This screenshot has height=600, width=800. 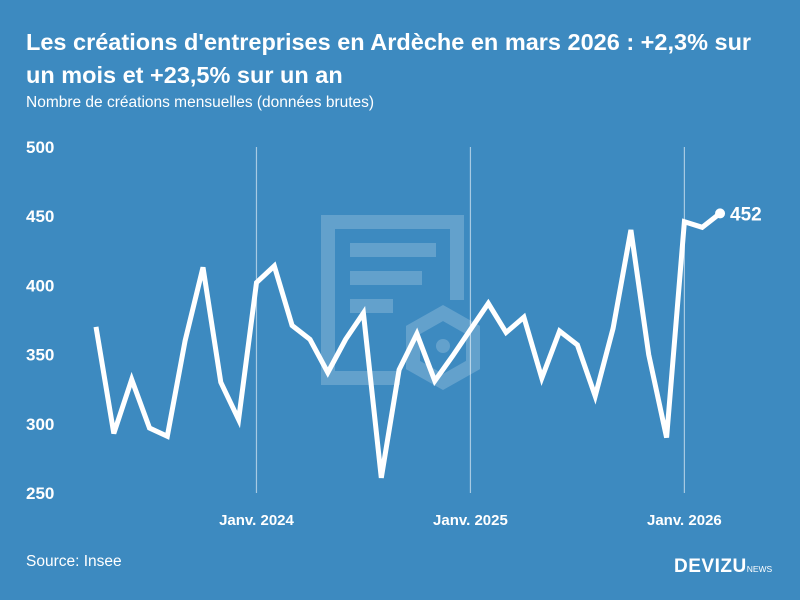 I want to click on y-tick-label: 500, so click(x=40, y=147).